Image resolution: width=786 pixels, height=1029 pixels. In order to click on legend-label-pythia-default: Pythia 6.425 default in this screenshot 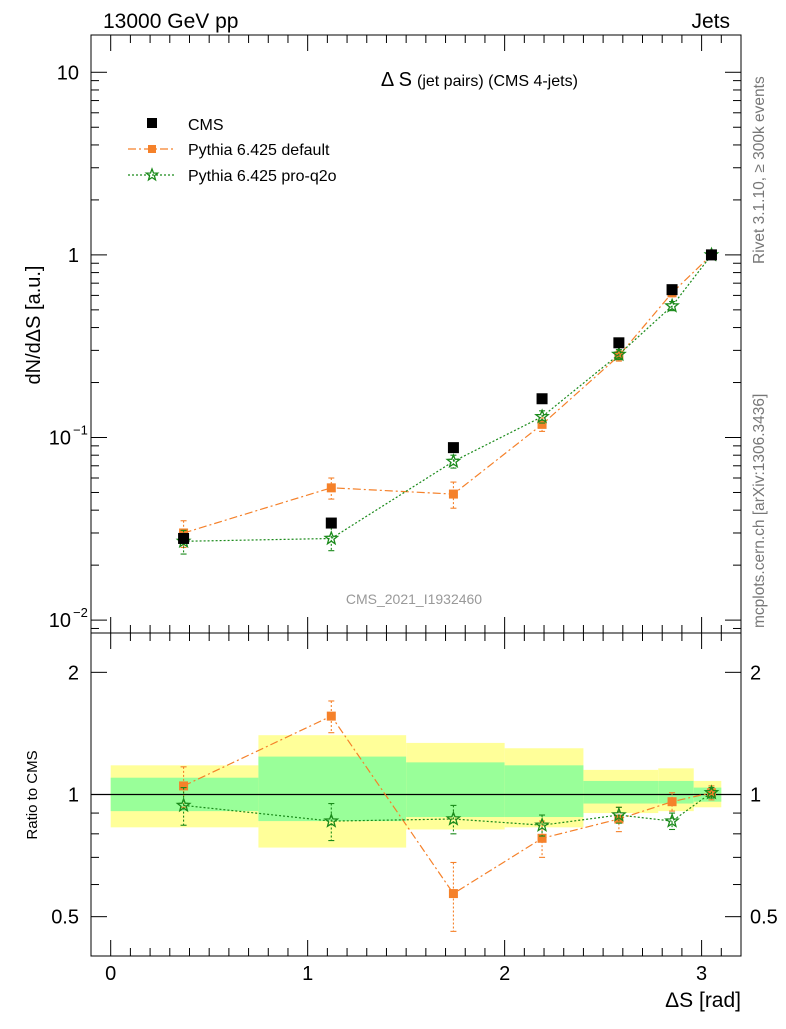, I will do `click(259, 150)`.